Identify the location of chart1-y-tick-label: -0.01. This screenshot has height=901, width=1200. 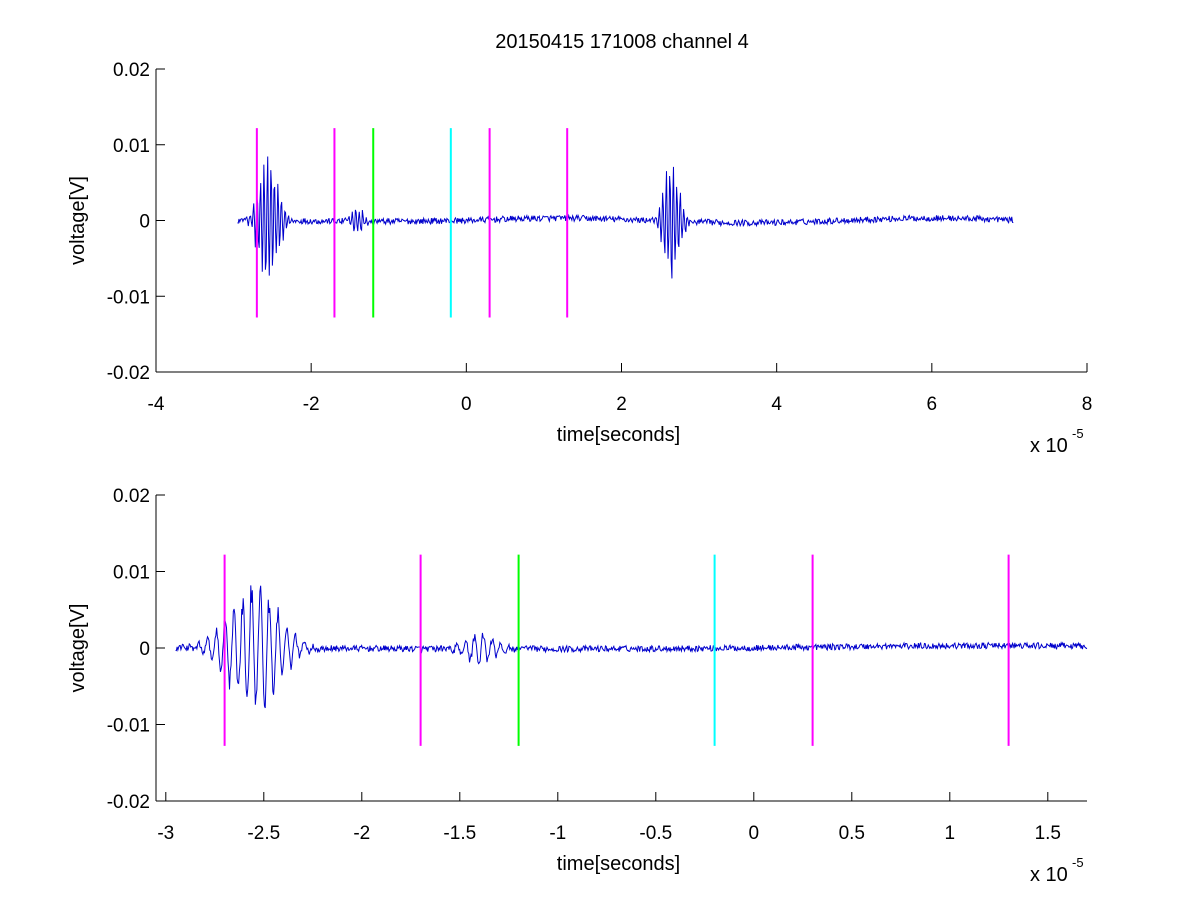
(128, 726).